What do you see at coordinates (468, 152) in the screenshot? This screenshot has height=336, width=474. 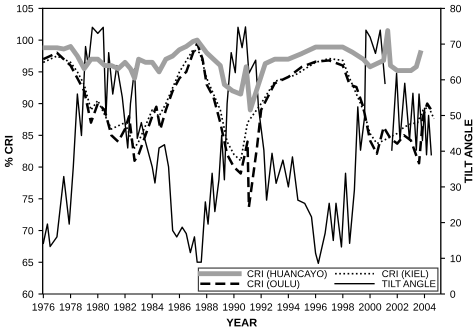 I see `y2-axis-title: TILT ANGLE` at bounding box center [468, 152].